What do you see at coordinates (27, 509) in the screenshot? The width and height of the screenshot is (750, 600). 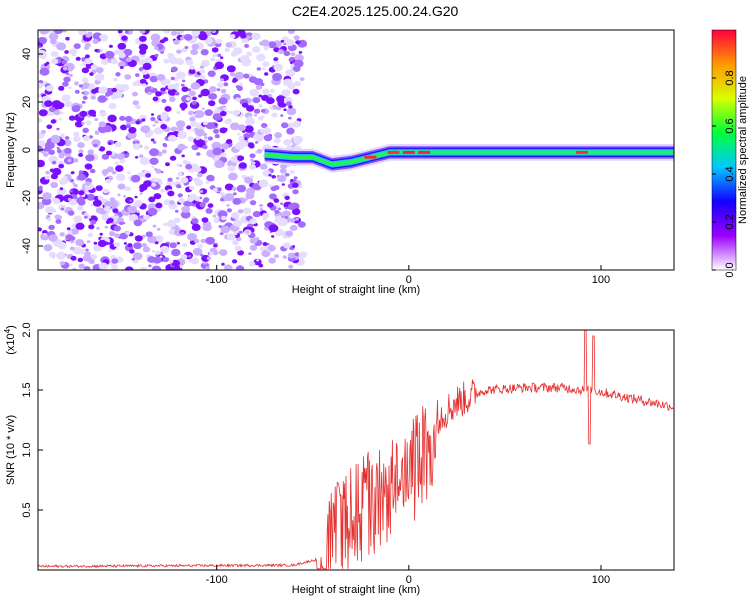 I see `y-tick-label: 0.5` at bounding box center [27, 509].